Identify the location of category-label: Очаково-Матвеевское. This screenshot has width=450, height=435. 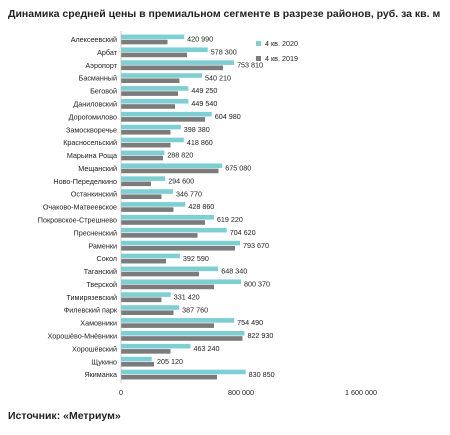
(80, 207).